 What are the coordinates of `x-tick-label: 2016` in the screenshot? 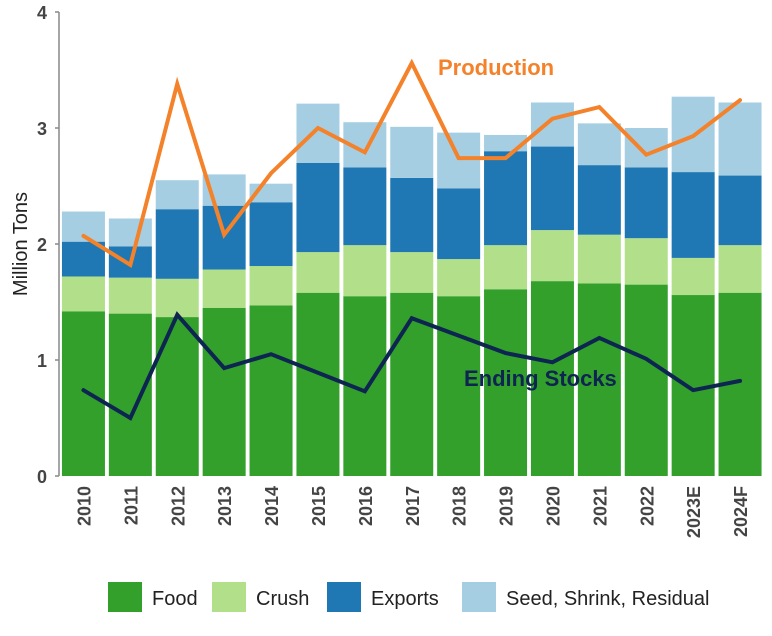 It's located at (366, 506).